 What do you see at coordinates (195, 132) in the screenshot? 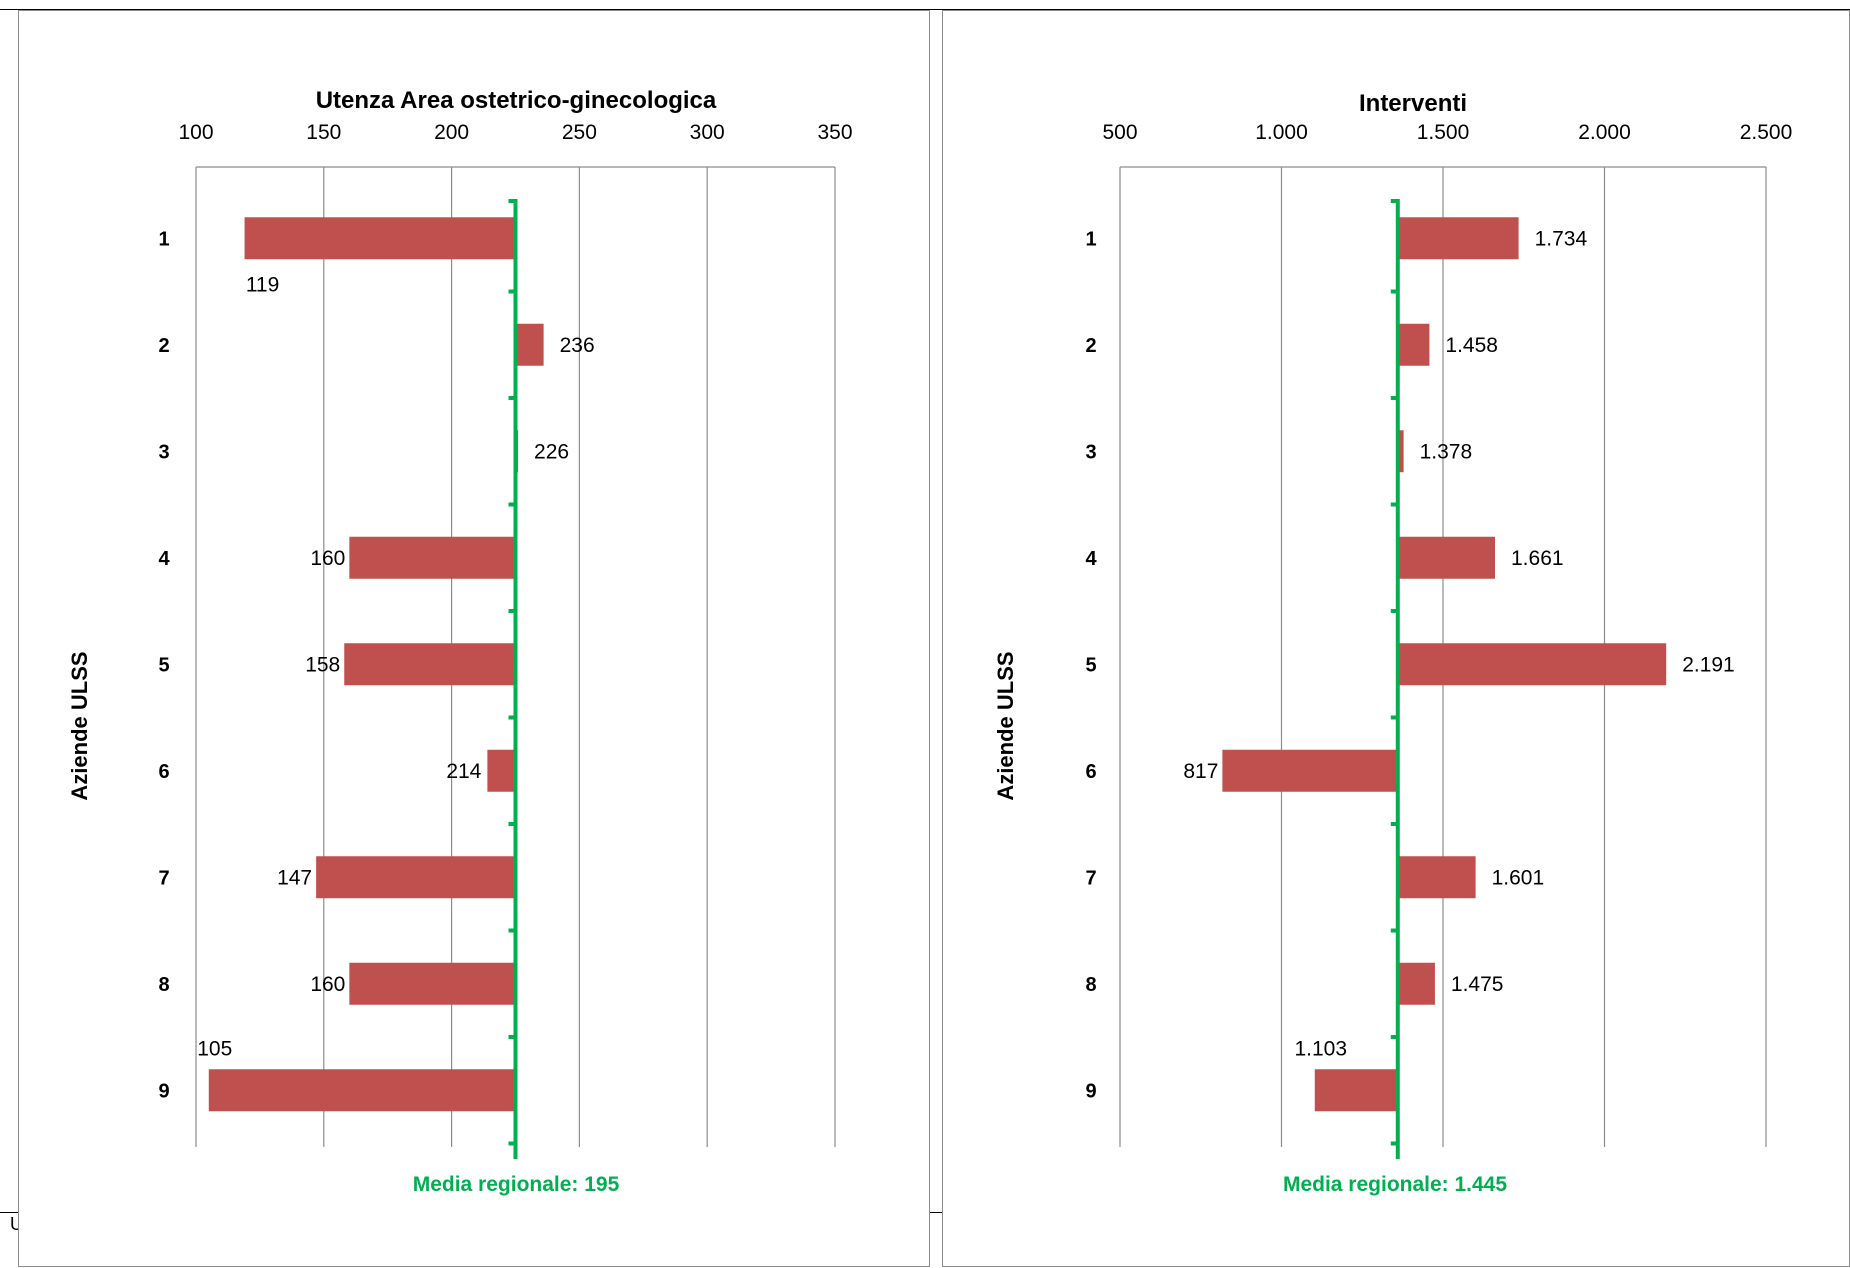
I see `x-tick-label: 100` at bounding box center [195, 132].